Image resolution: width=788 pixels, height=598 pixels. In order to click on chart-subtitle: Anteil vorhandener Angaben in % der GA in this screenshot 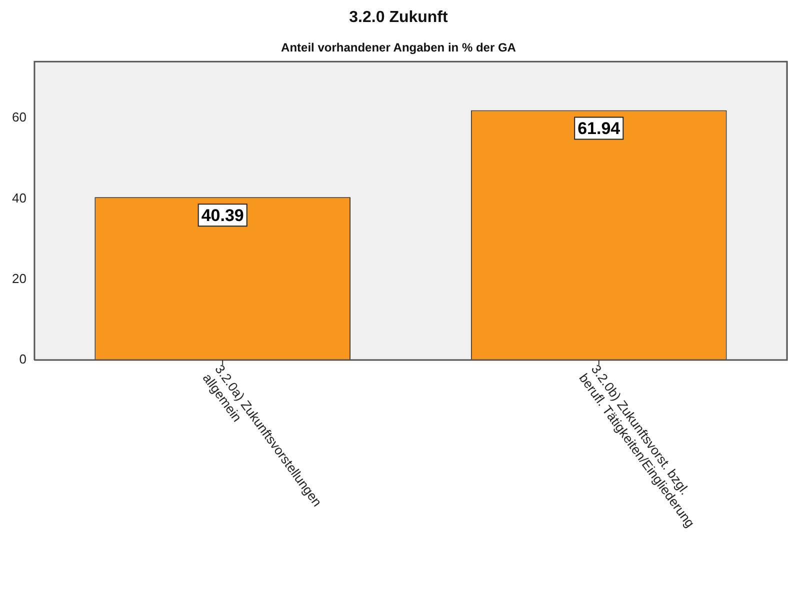, I will do `click(398, 47)`.